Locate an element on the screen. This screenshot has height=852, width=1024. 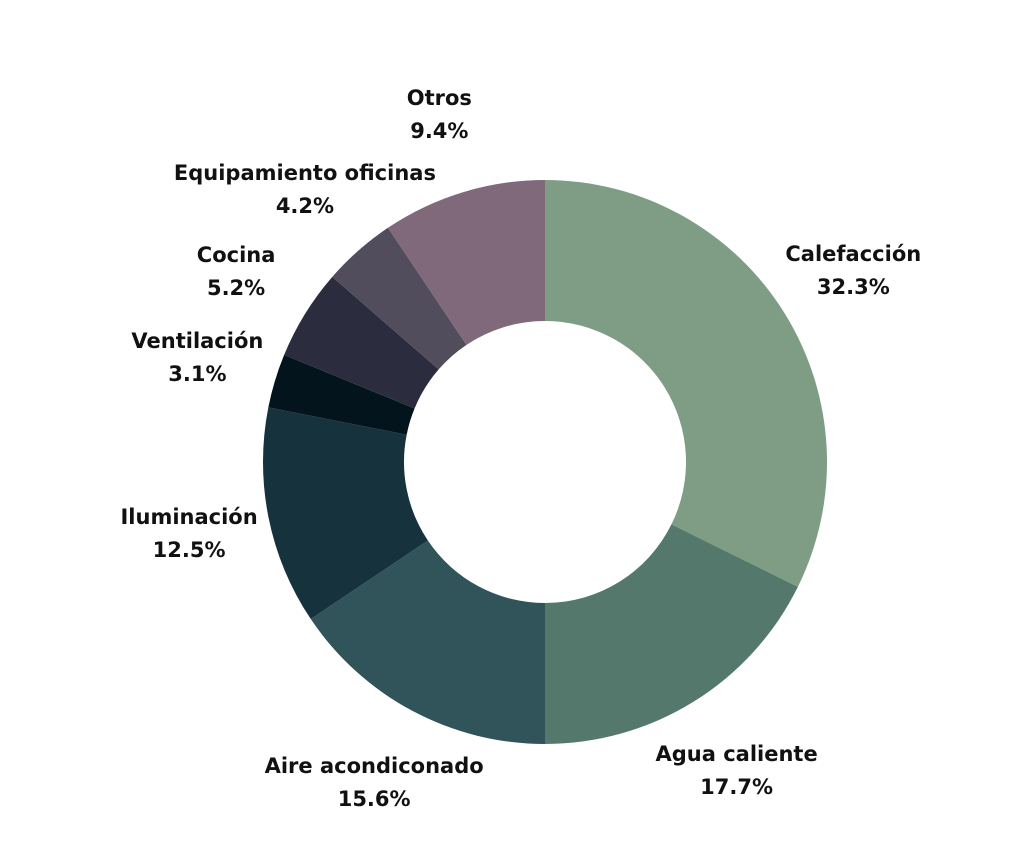
label-name: Agua caliente is located at coordinates (736, 754).